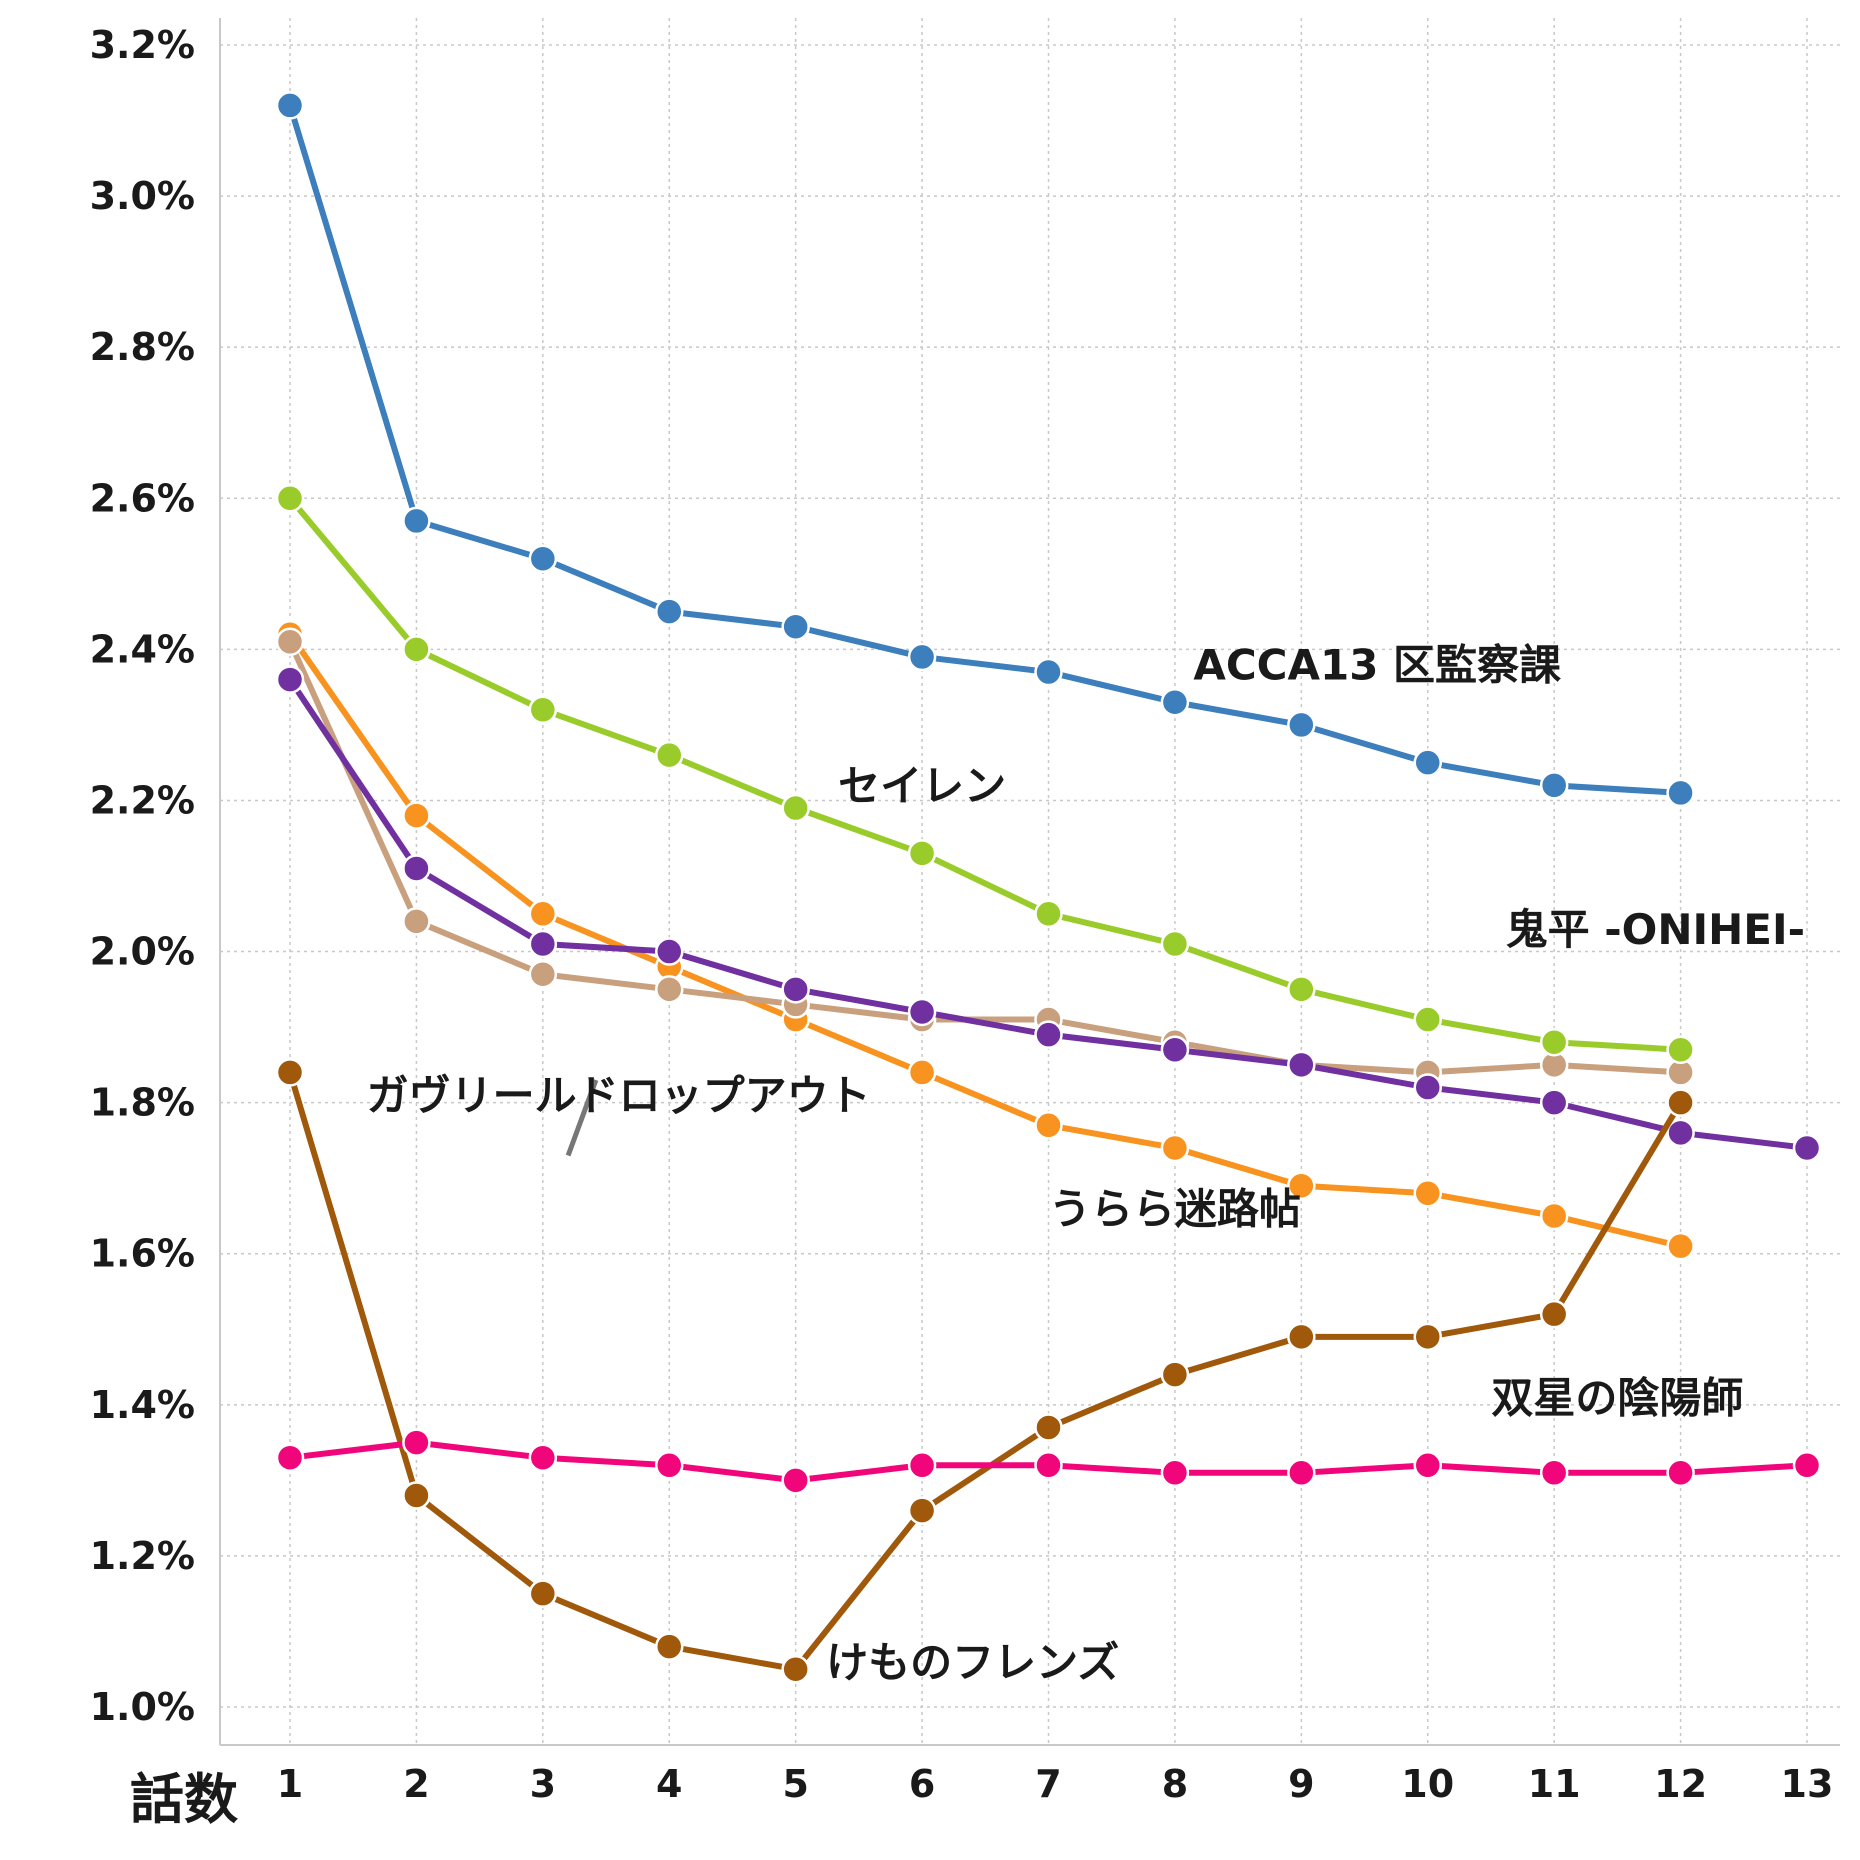  I want to click on x-tick-label: 6, so click(922, 1784).